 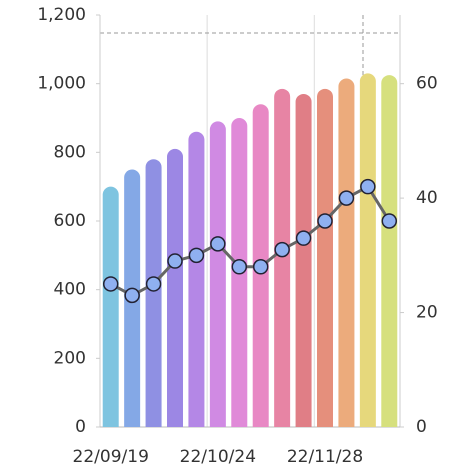 I want to click on y2-tick-label: 60, so click(x=427, y=84).